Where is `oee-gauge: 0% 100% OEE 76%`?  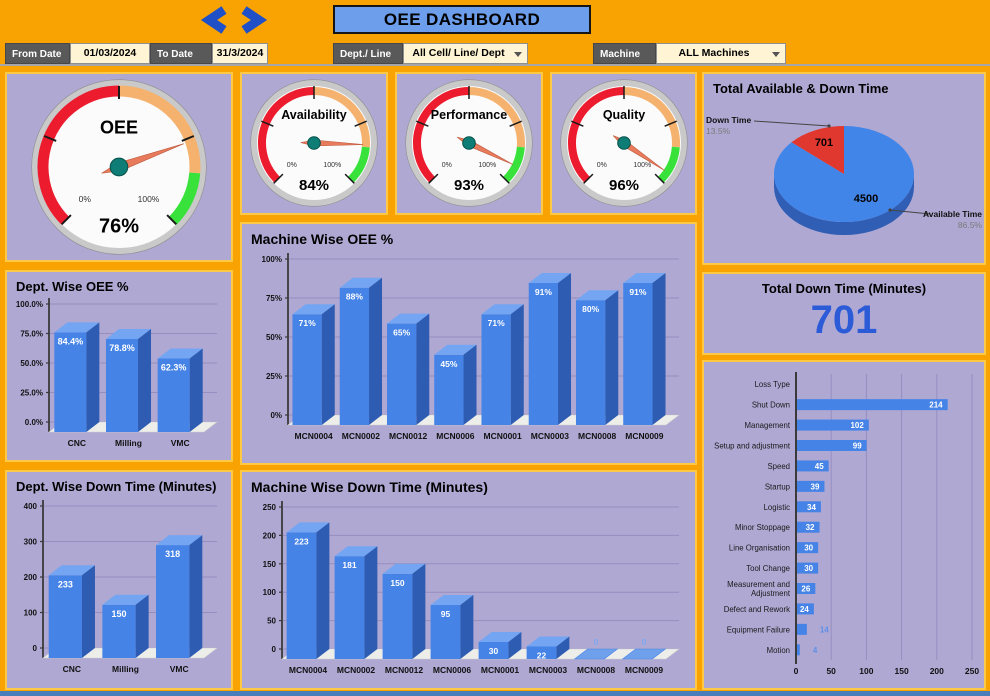 oee-gauge: 0% 100% OEE 76% is located at coordinates (119, 167).